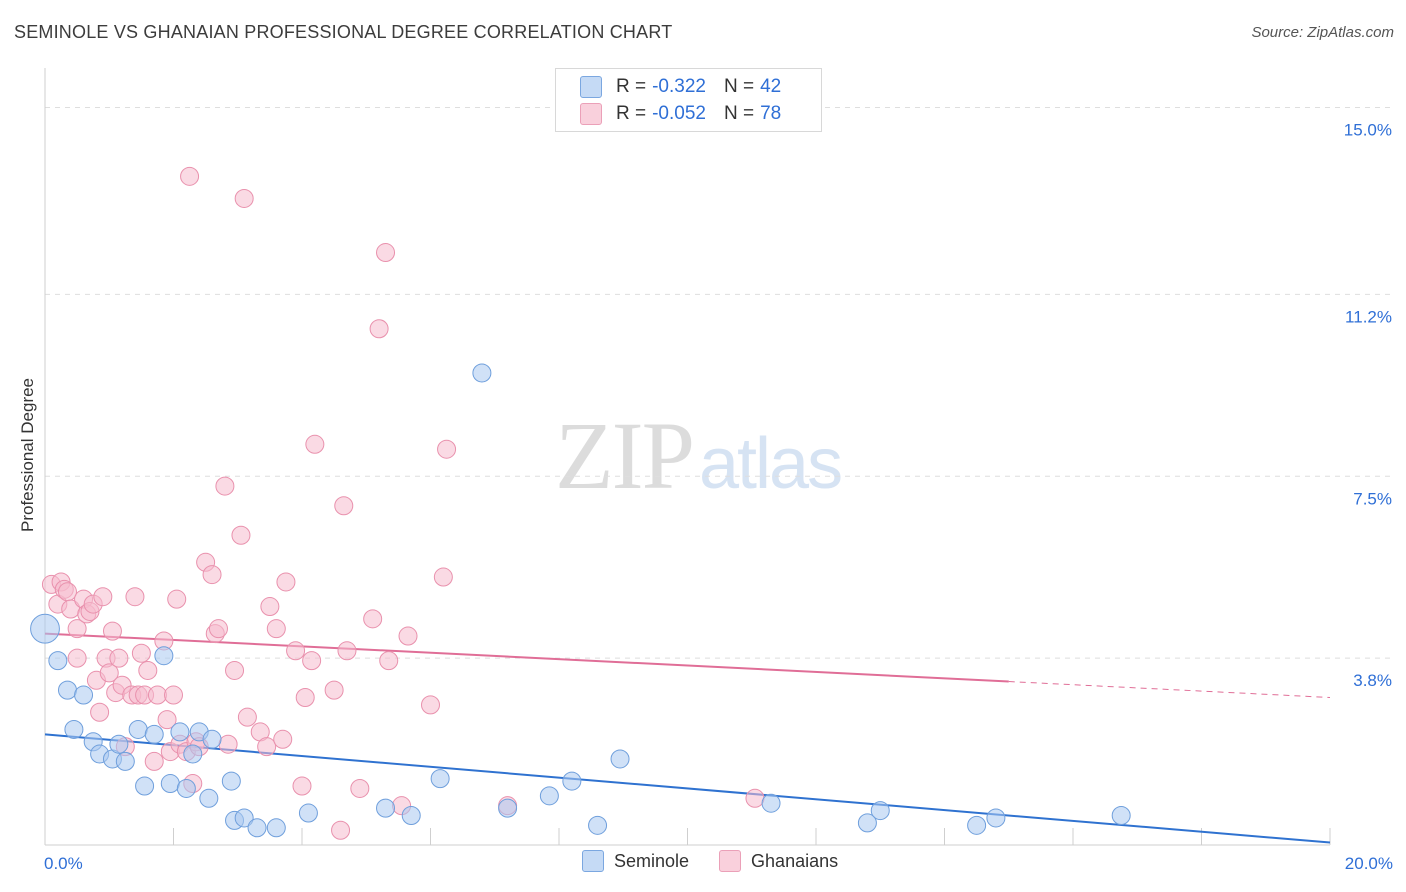  I want to click on legend-row-ghanaians: R = -0.052 N = 78, so click(680, 114).